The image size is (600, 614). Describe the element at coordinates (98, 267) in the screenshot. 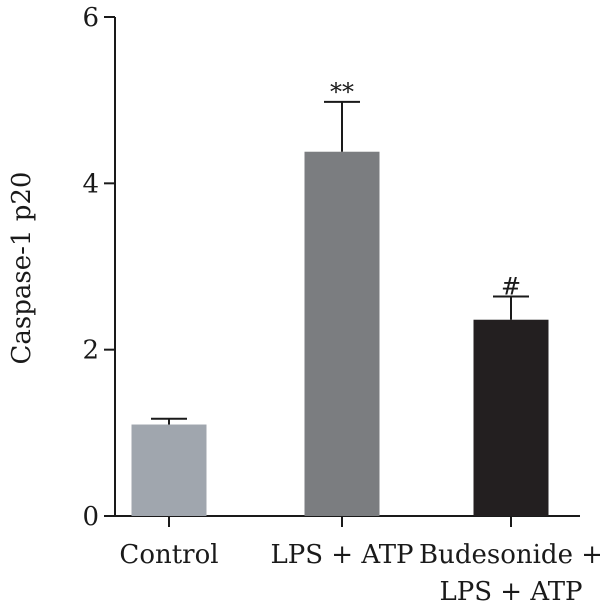

I see `y-axis-ticks: 0 2 4 6` at that location.